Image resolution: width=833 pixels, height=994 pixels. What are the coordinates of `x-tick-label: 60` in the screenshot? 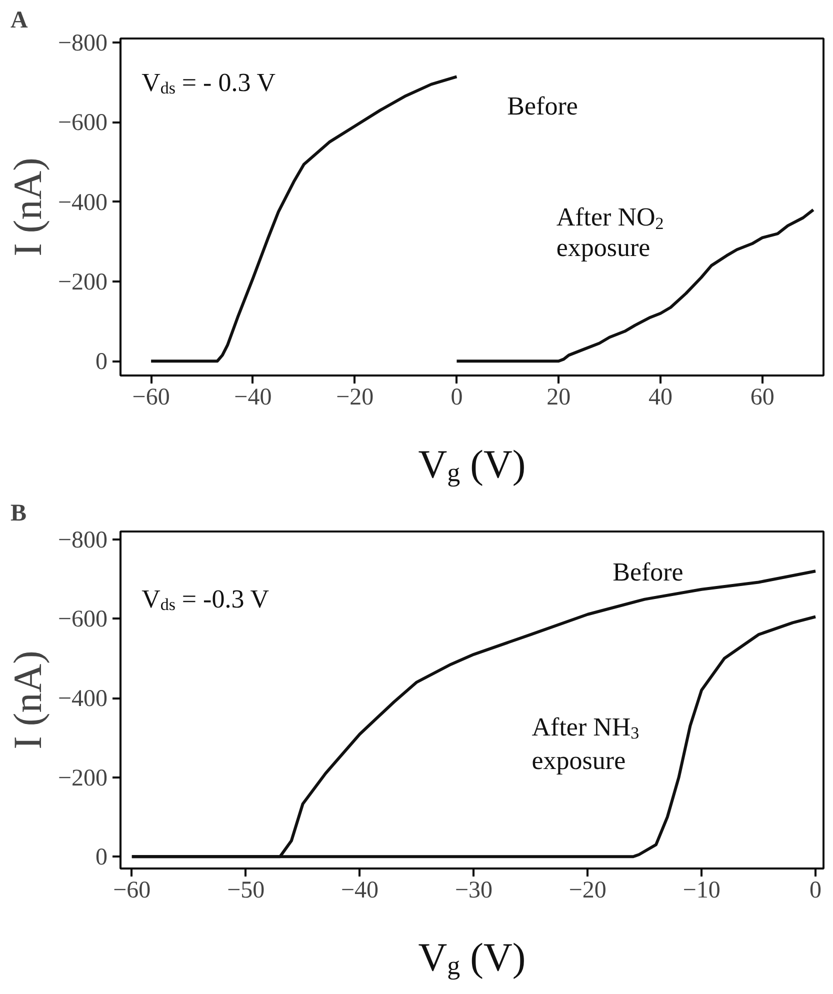 It's located at (762, 397).